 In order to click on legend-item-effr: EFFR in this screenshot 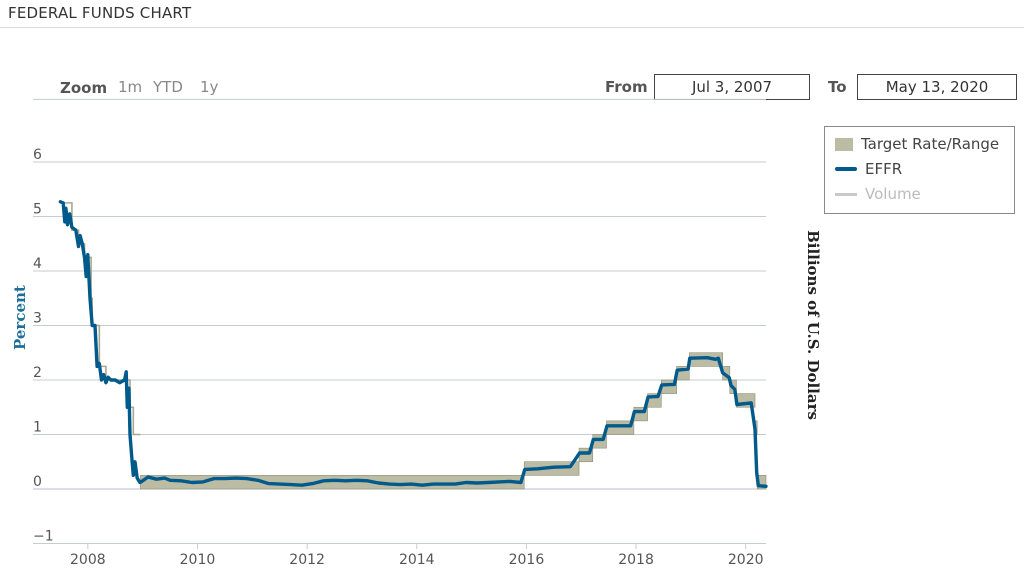, I will do `click(868, 169)`.